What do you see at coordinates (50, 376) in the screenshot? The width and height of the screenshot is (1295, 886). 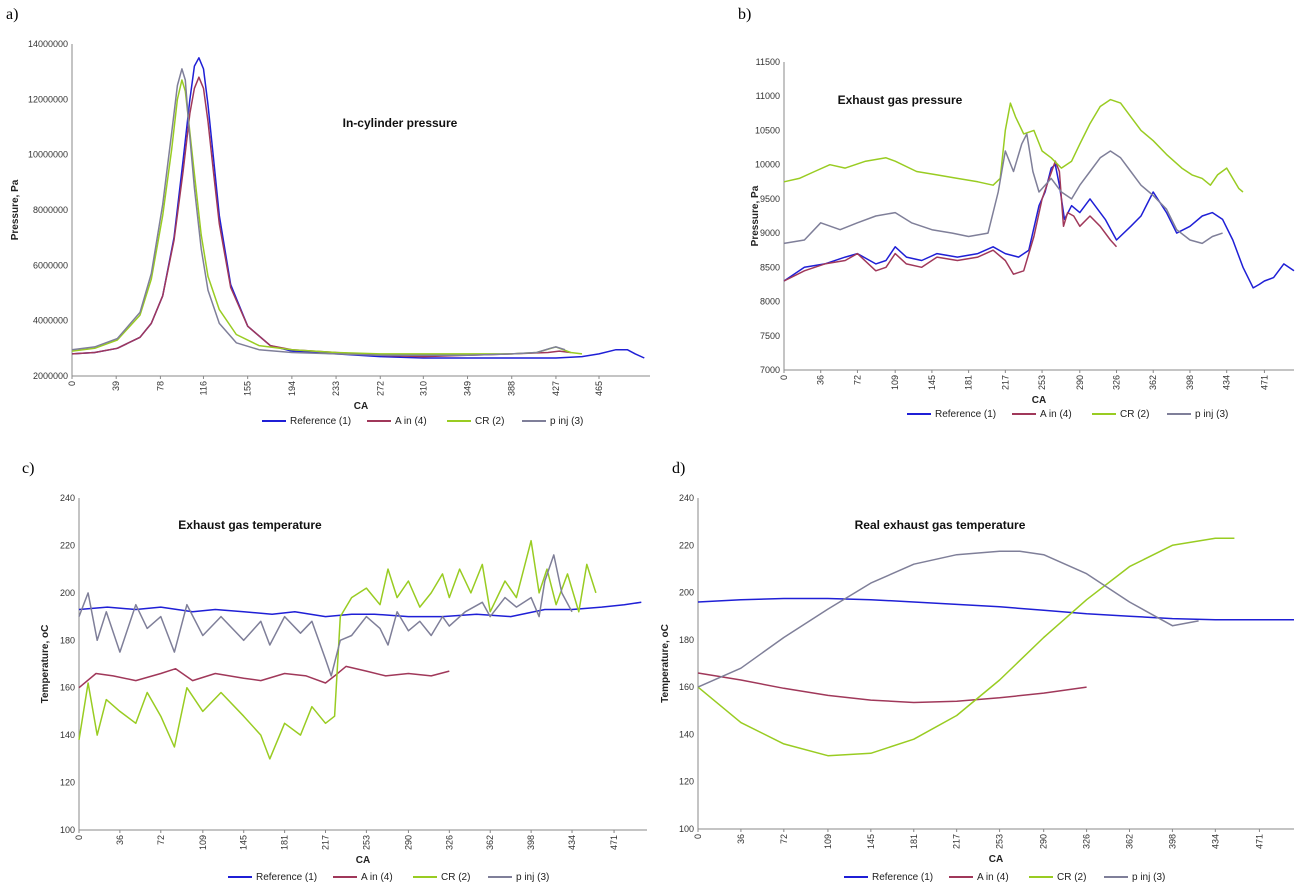 I see `y-tick-label: 2000000` at bounding box center [50, 376].